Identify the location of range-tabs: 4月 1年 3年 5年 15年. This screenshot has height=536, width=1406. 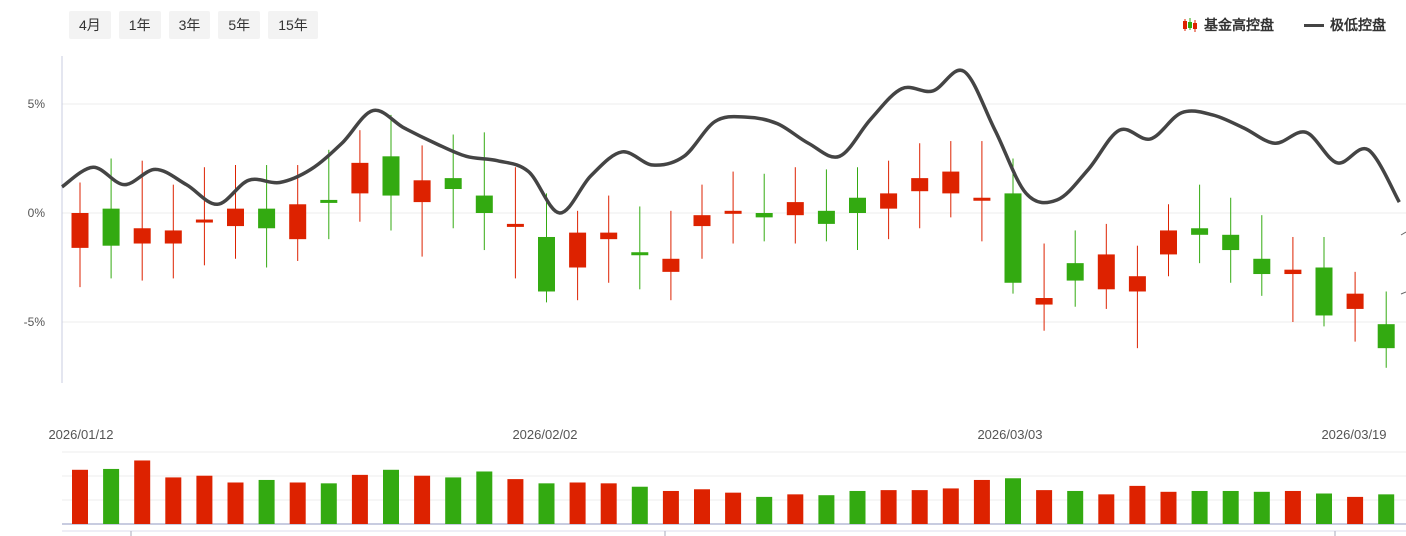
(193, 25).